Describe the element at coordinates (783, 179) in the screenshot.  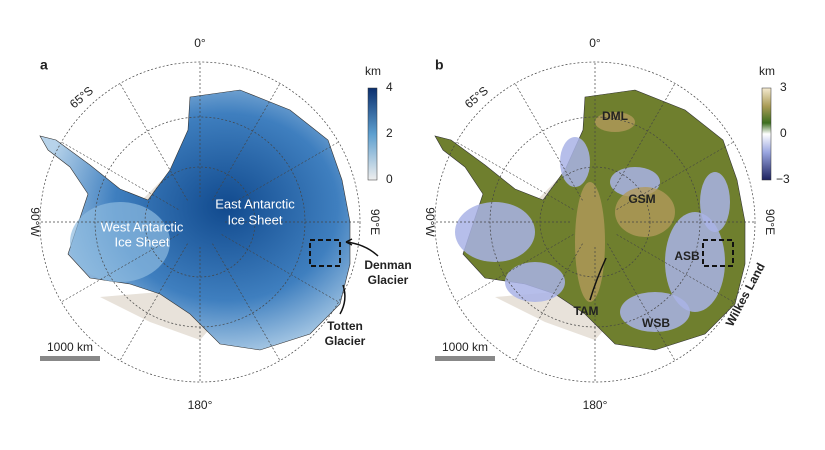
I see `colorbar-tick: −3` at that location.